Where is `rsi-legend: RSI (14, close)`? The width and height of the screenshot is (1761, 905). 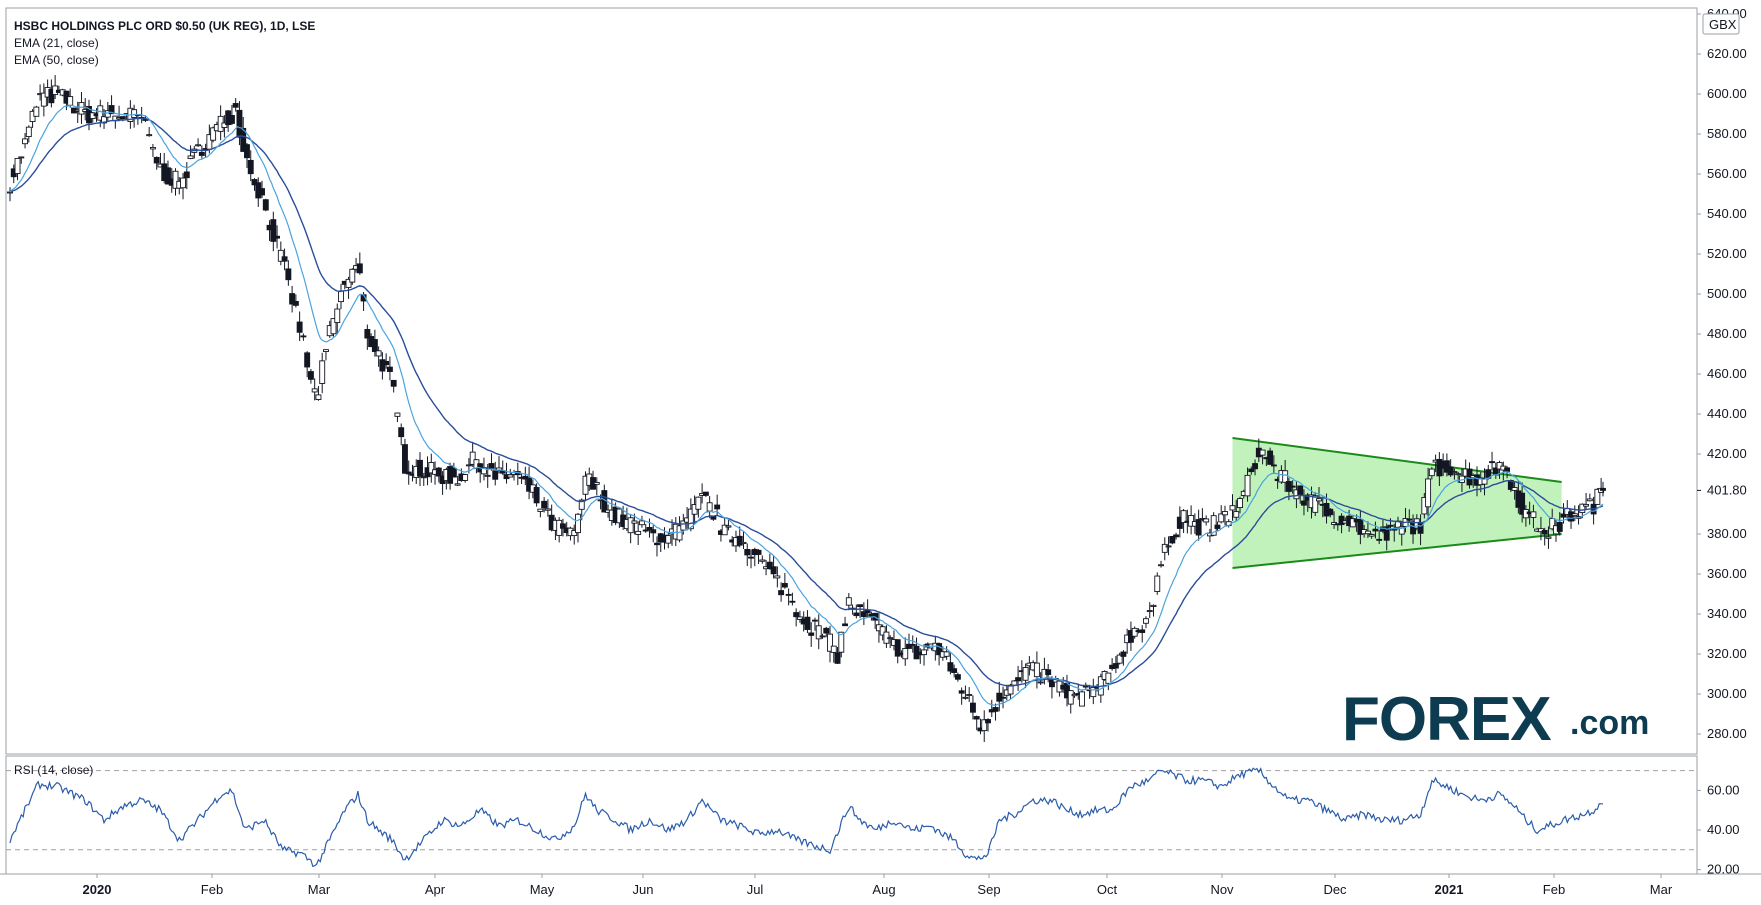
rsi-legend: RSI (14, close) is located at coordinates (54, 770).